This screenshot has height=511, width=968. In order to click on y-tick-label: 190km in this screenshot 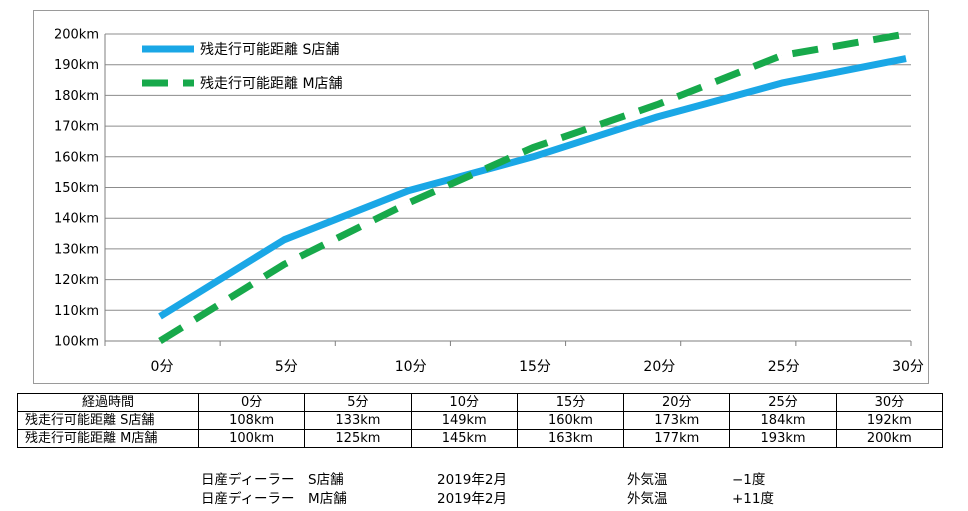, I will do `click(76, 65)`.